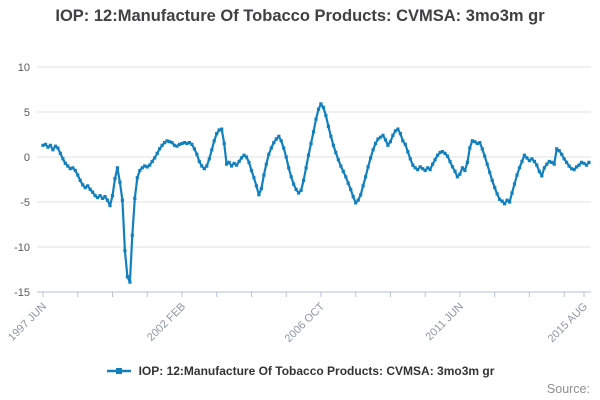 The height and width of the screenshot is (400, 600). What do you see at coordinates (166, 322) in the screenshot?
I see `x-tick-label: 2002 FEB` at bounding box center [166, 322].